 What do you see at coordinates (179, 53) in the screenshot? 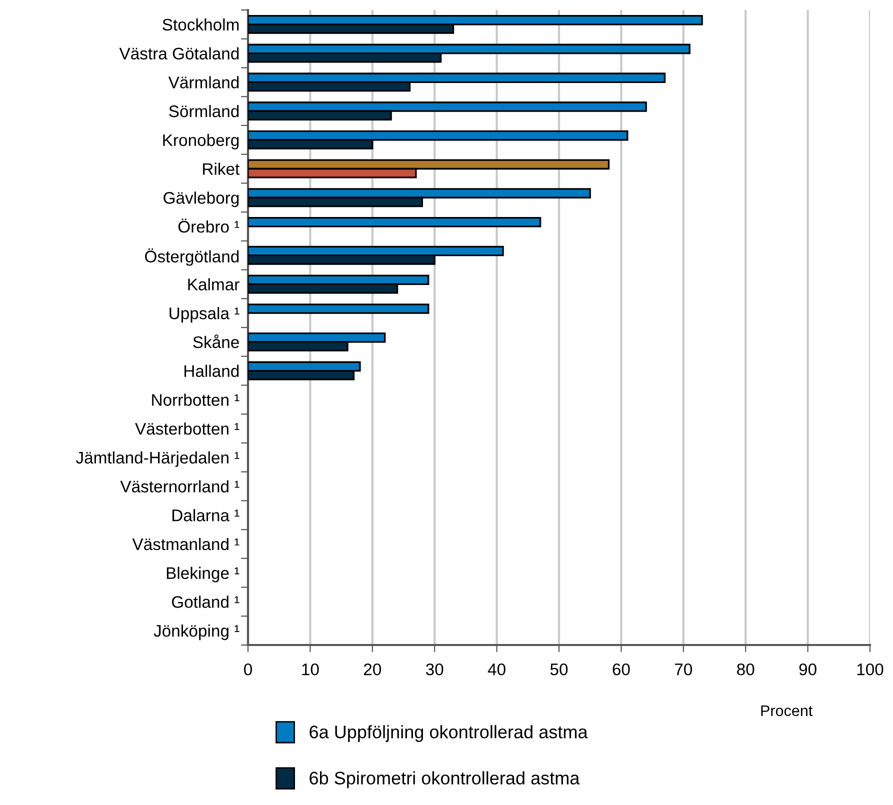
I see `y-tick-label: Västra Götaland` at bounding box center [179, 53].